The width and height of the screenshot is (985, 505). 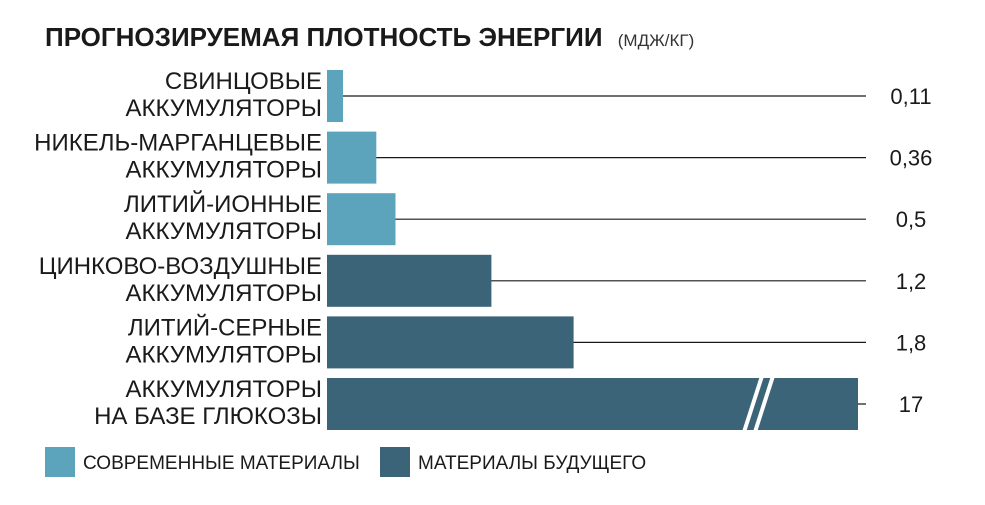 What do you see at coordinates (221, 463) in the screenshot?
I see `legend-label: СОВРЕМЕННЫЕ МАТЕРИАЛЫ` at bounding box center [221, 463].